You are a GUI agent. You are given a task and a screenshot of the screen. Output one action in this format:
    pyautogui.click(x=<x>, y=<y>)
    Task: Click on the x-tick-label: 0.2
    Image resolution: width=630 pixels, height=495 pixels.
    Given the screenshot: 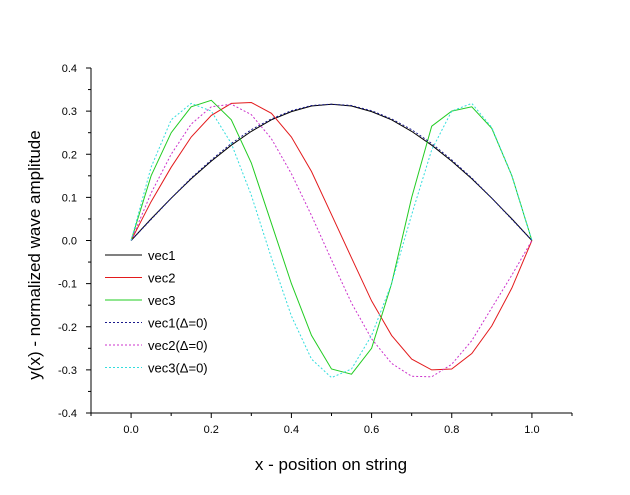 What is the action you would take?
    pyautogui.click(x=211, y=430)
    